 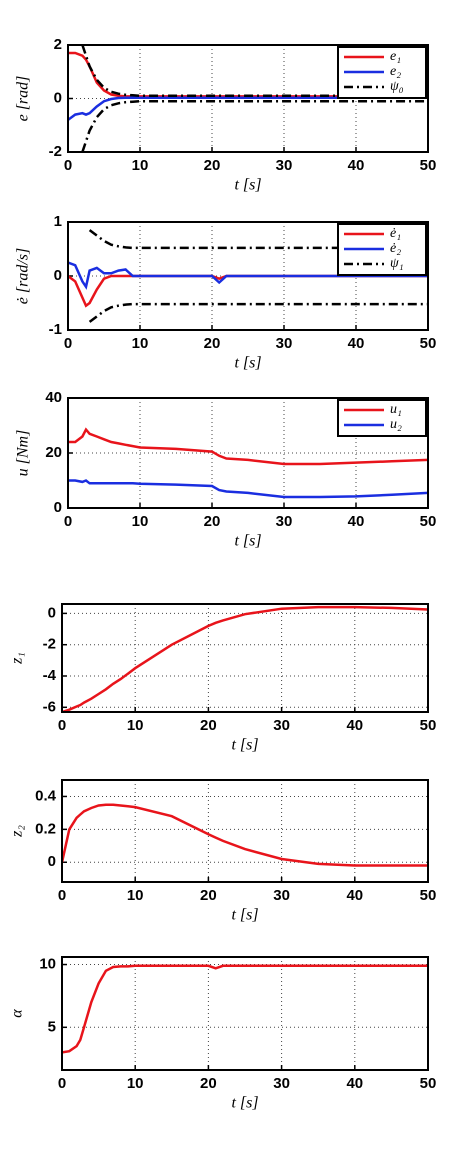 What do you see at coordinates (45, 828) in the screenshot?
I see `y-tick-label: 0.2` at bounding box center [45, 828].